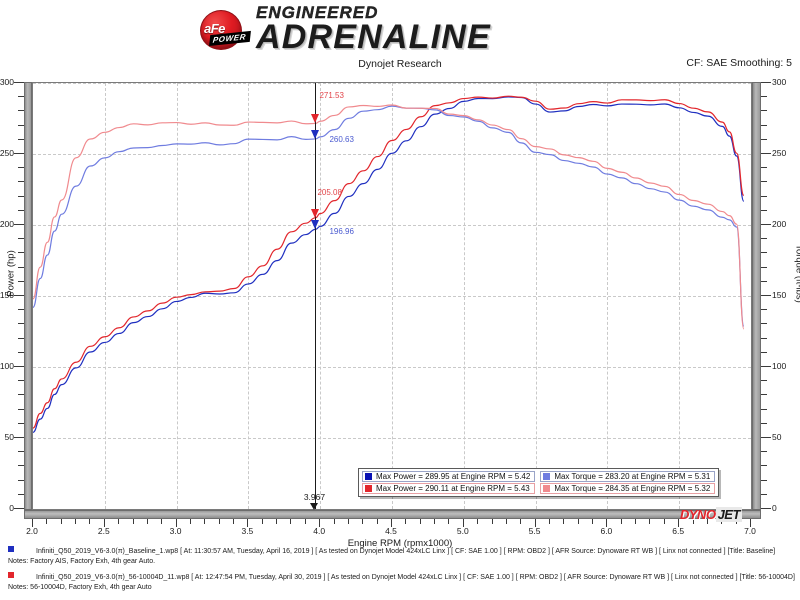 The height and width of the screenshot is (600, 800). I want to click on chart-subtitle: Dynojet Research, so click(400, 64).